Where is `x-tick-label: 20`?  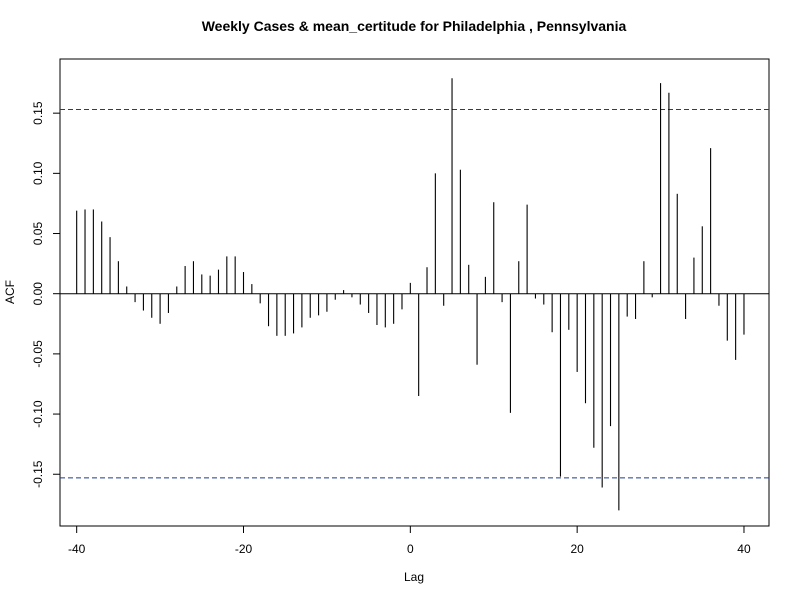 x-tick-label: 20 is located at coordinates (577, 549).